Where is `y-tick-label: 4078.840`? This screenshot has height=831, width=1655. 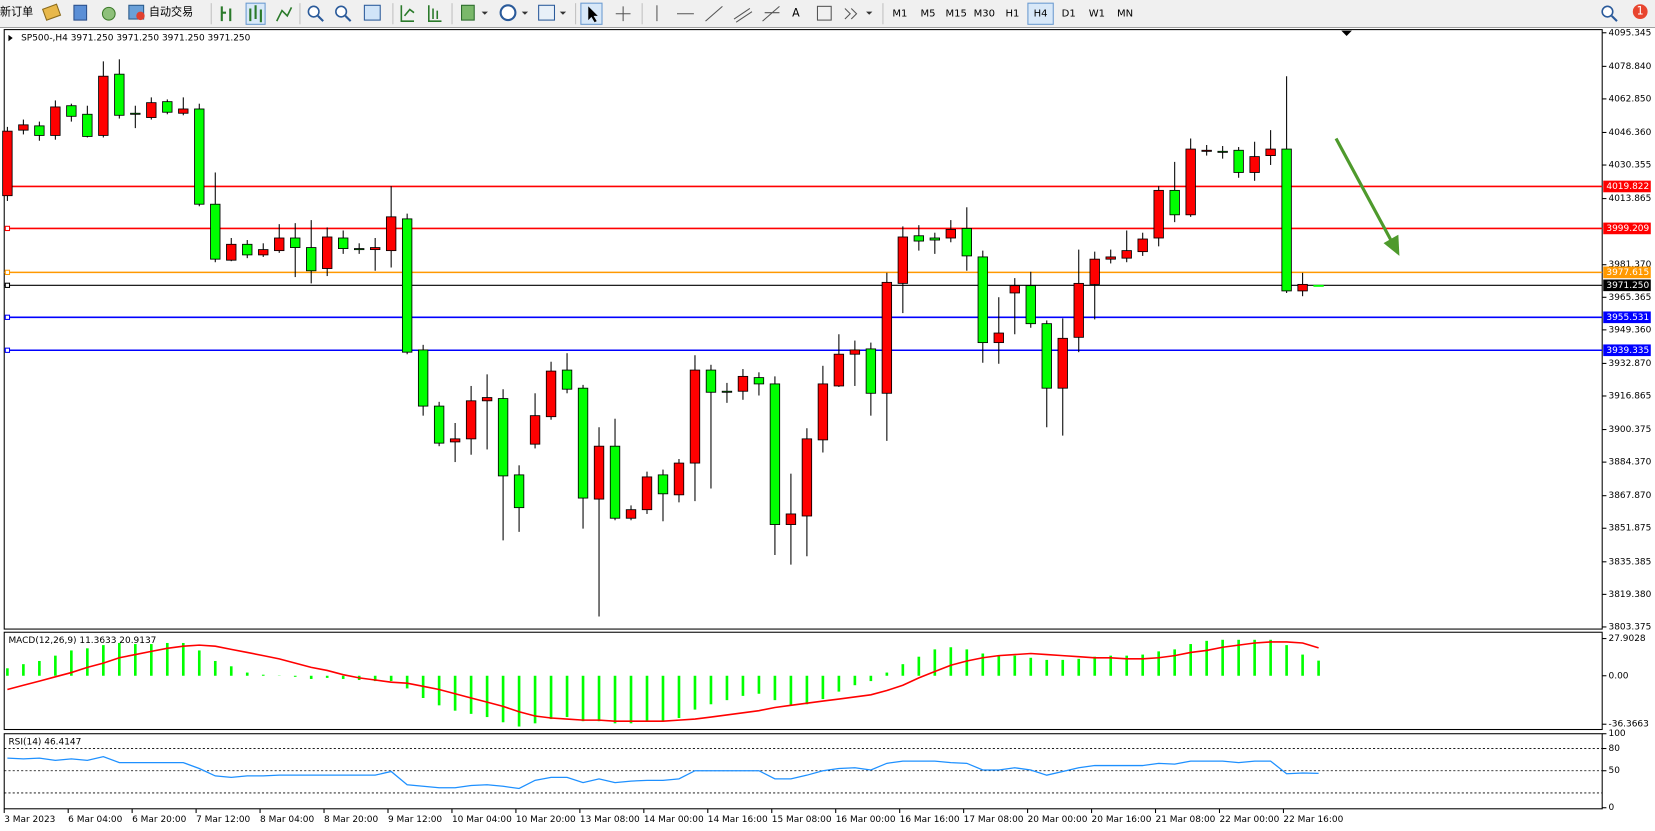
y-tick-label: 4078.840 is located at coordinates (1630, 67).